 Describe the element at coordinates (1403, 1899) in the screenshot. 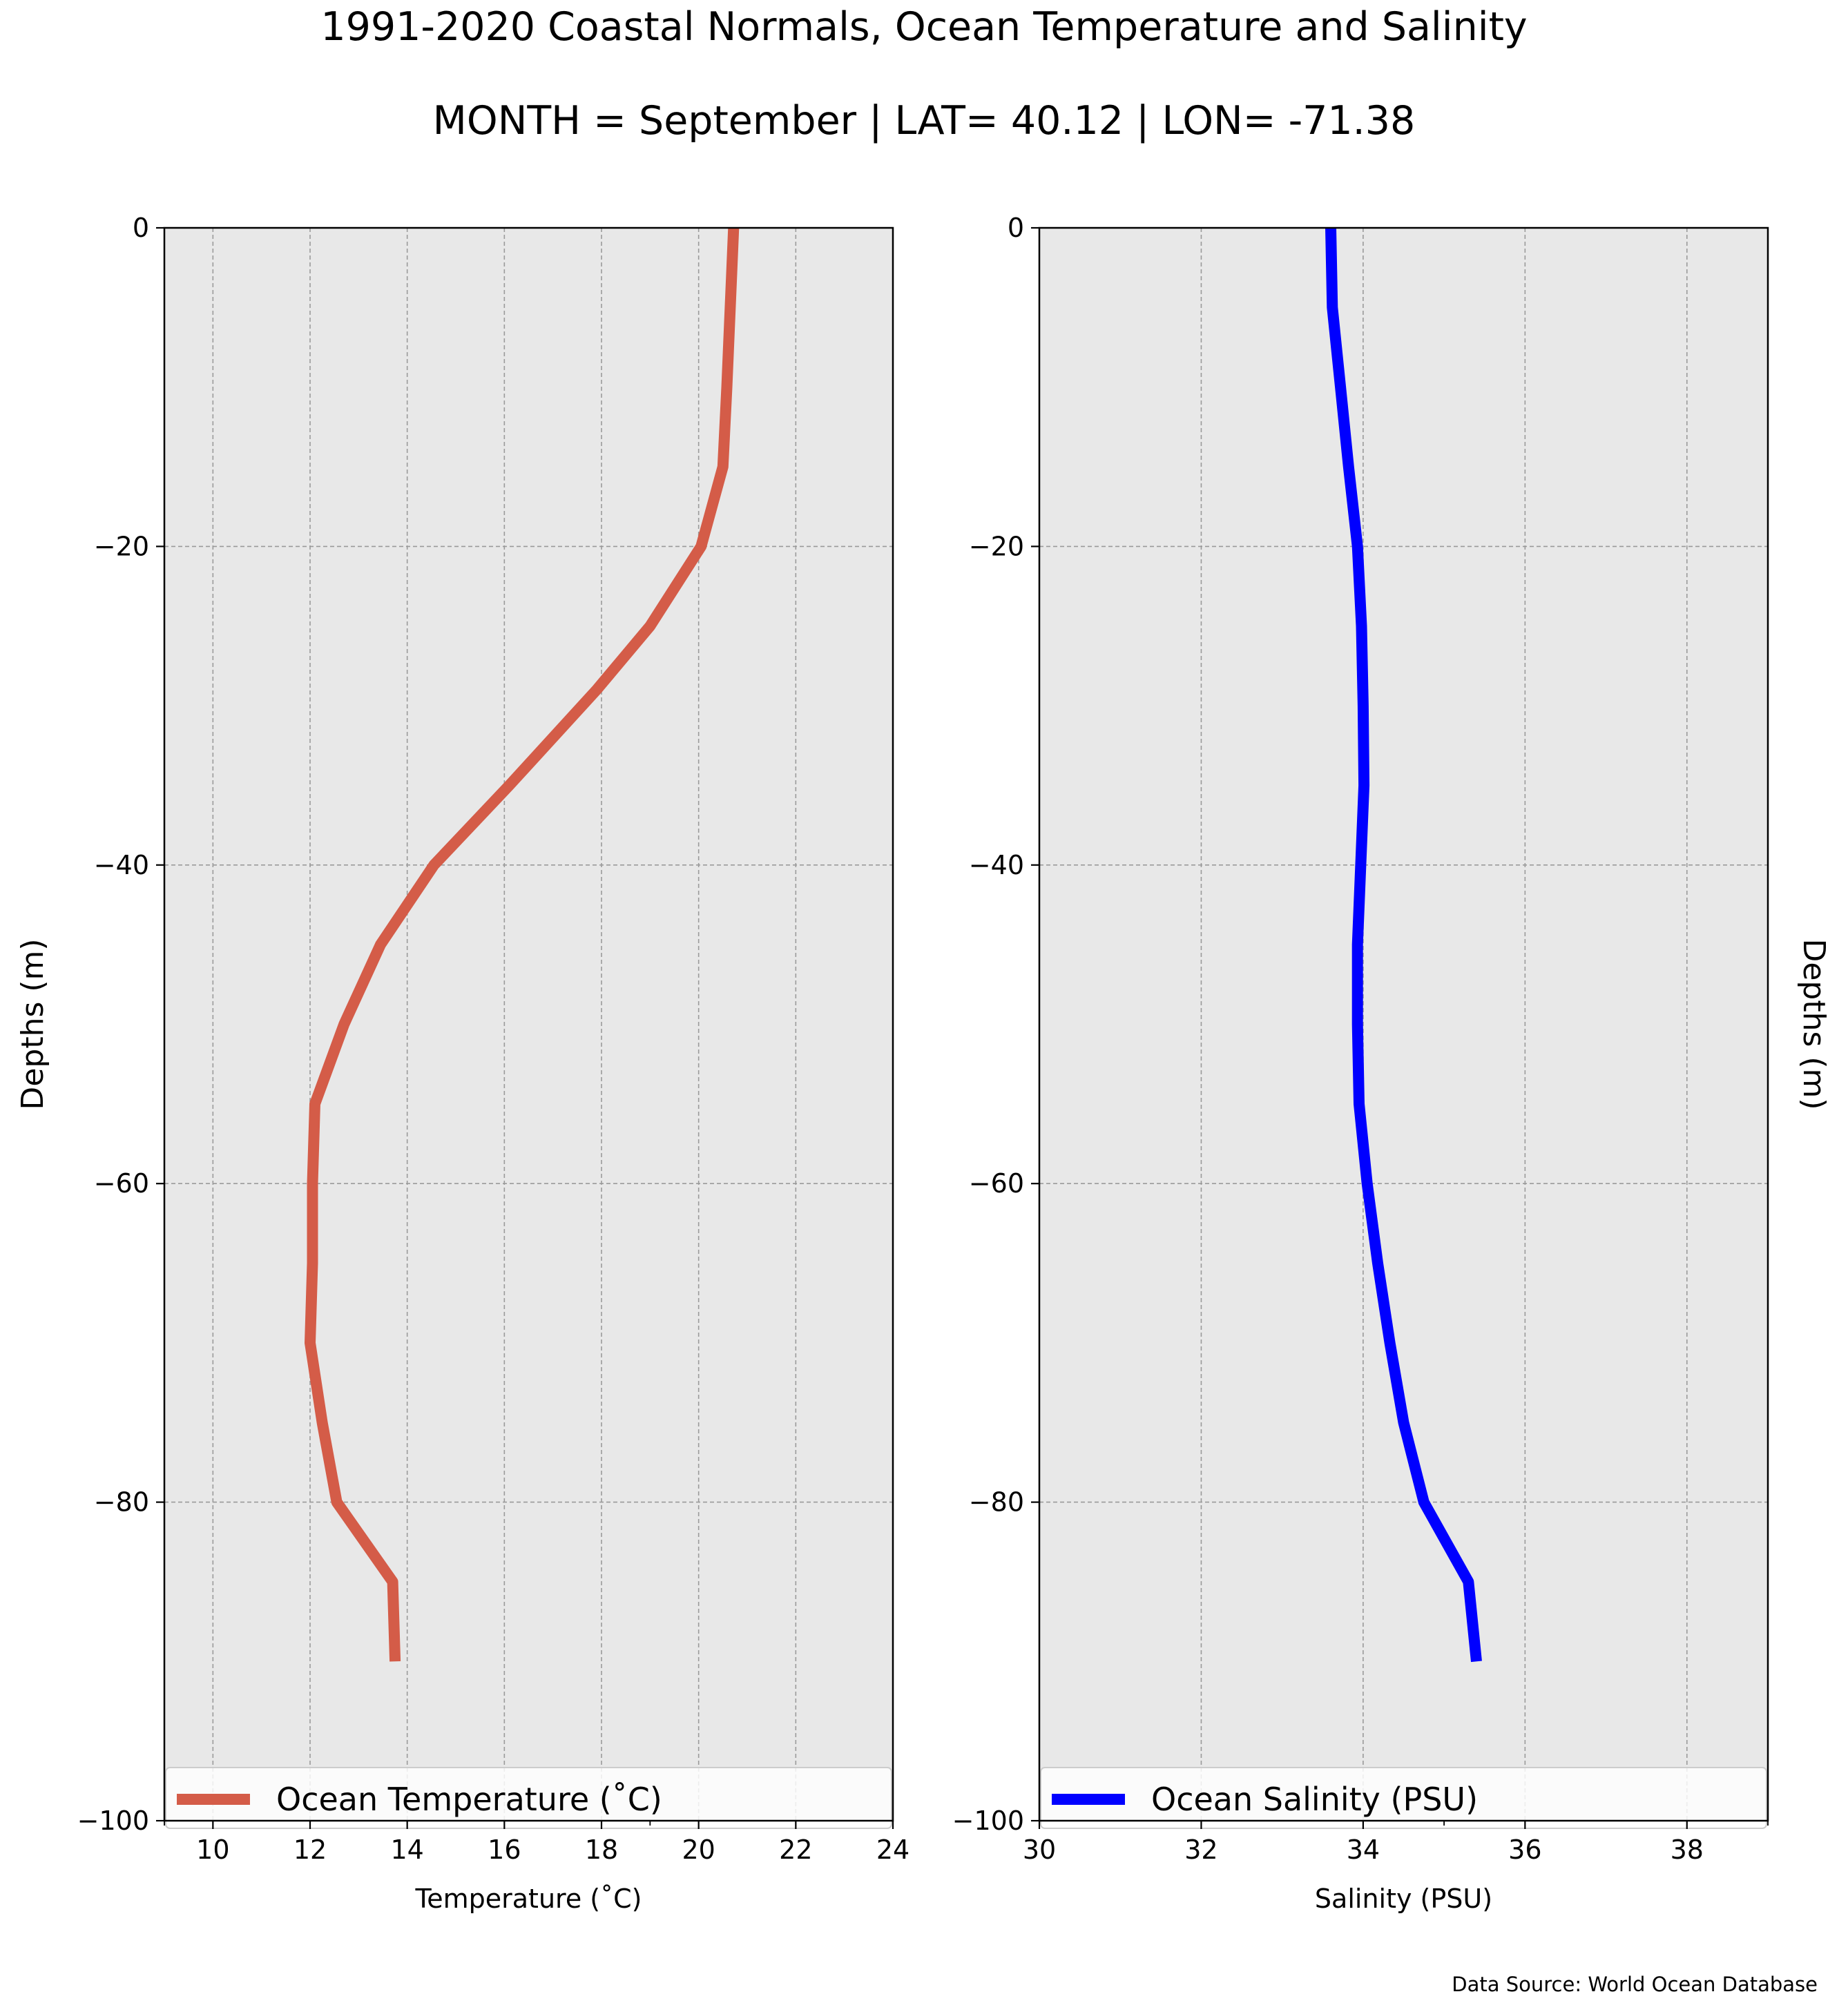

I see `x-axis-label: Salinity (PSU)` at that location.